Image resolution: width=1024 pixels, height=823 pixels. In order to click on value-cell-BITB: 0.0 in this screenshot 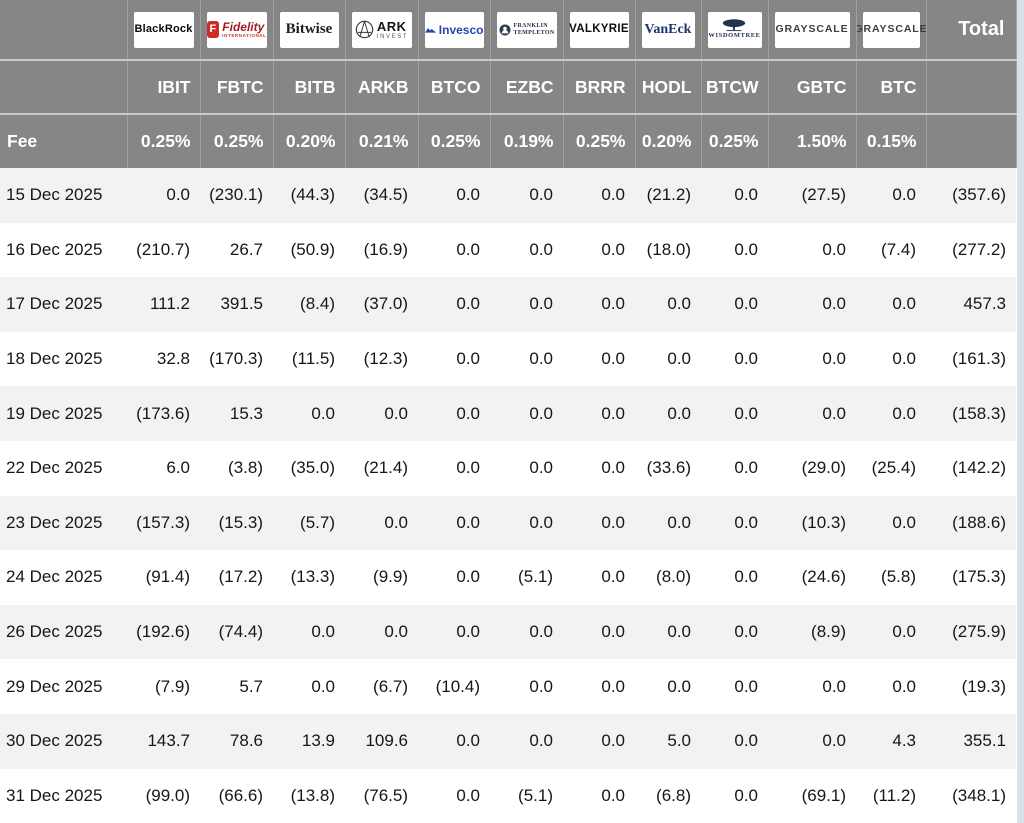, I will do `click(309, 413)`.